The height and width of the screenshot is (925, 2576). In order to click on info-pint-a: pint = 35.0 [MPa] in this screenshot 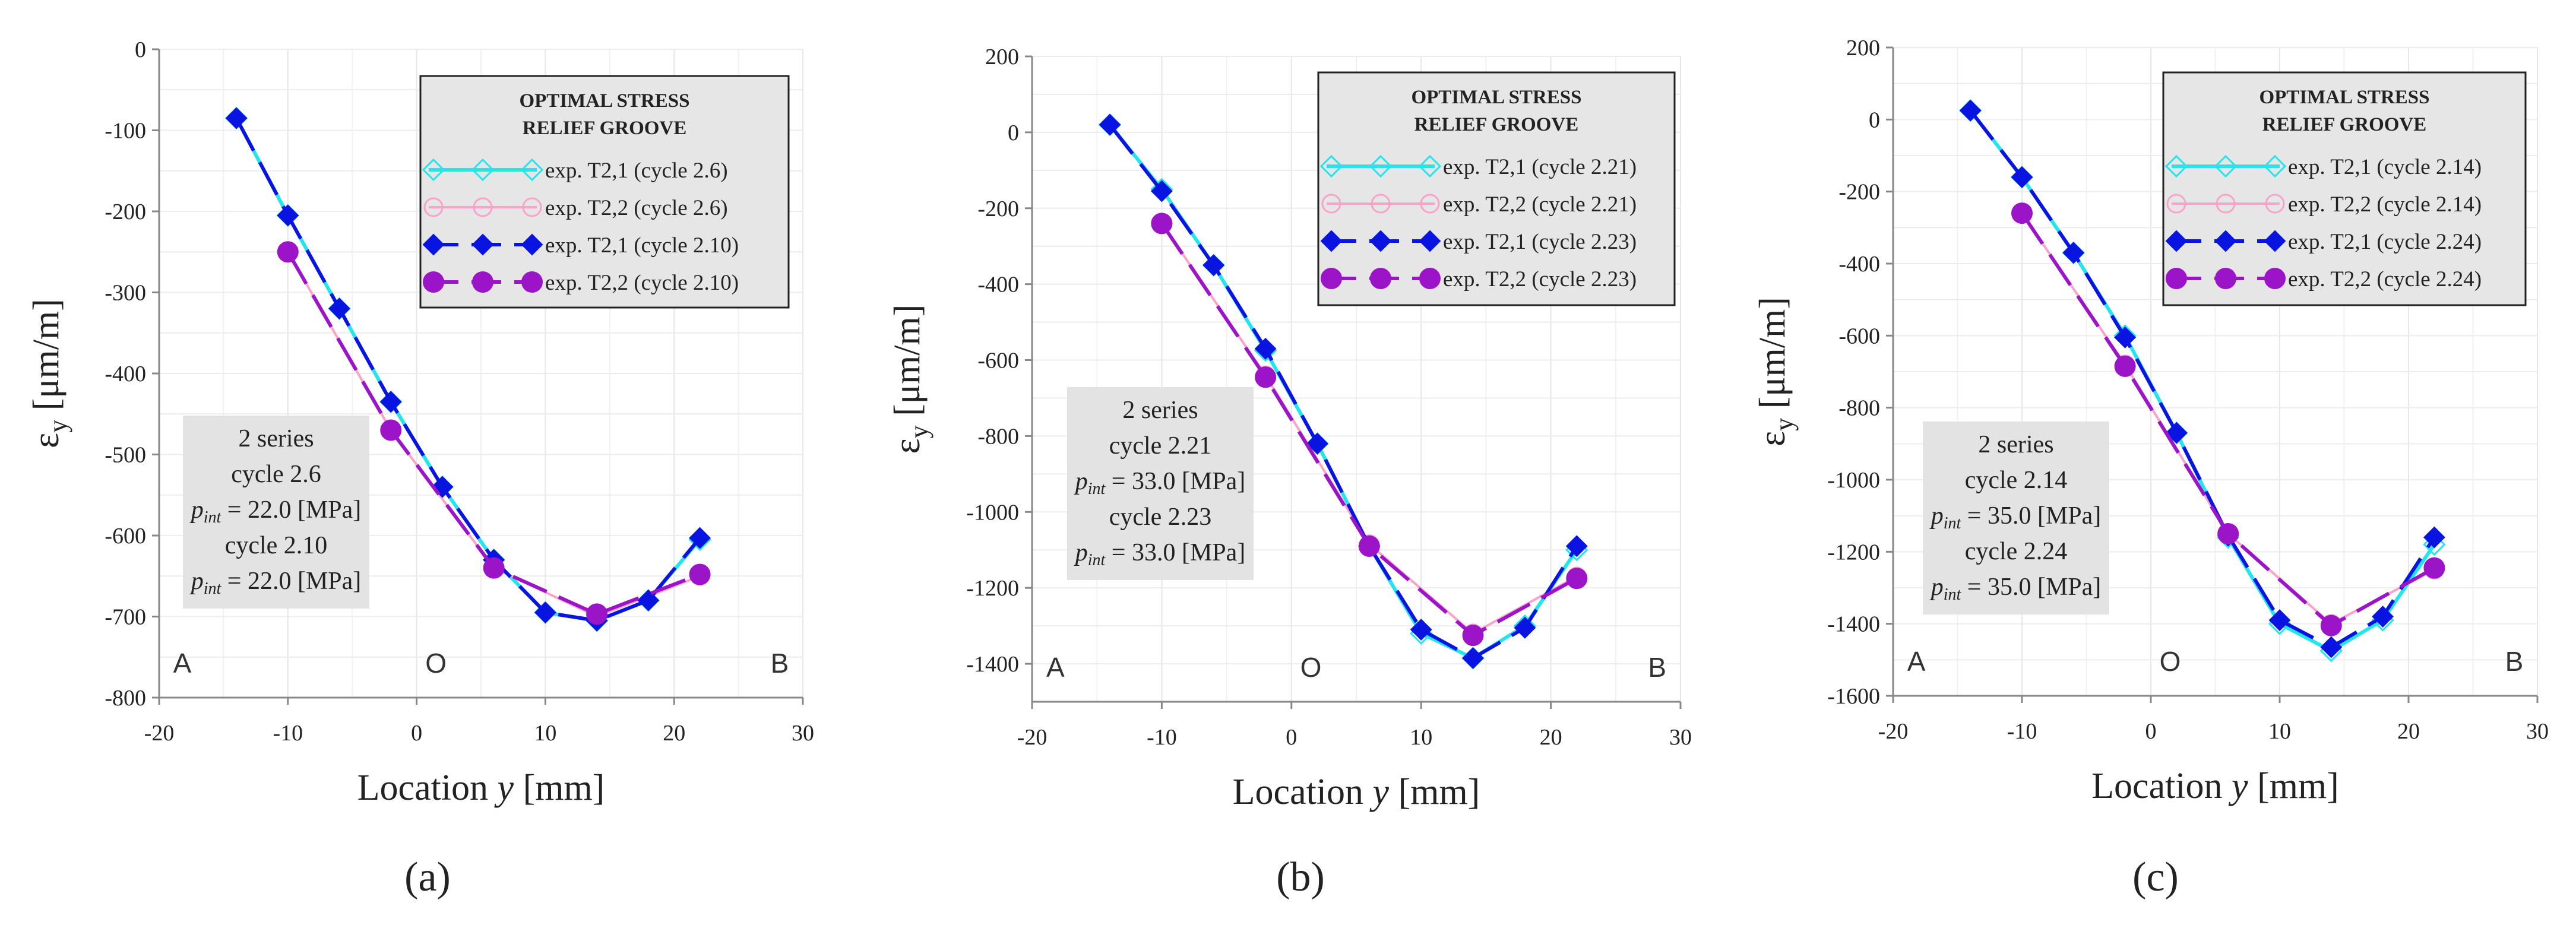, I will do `click(2015, 517)`.